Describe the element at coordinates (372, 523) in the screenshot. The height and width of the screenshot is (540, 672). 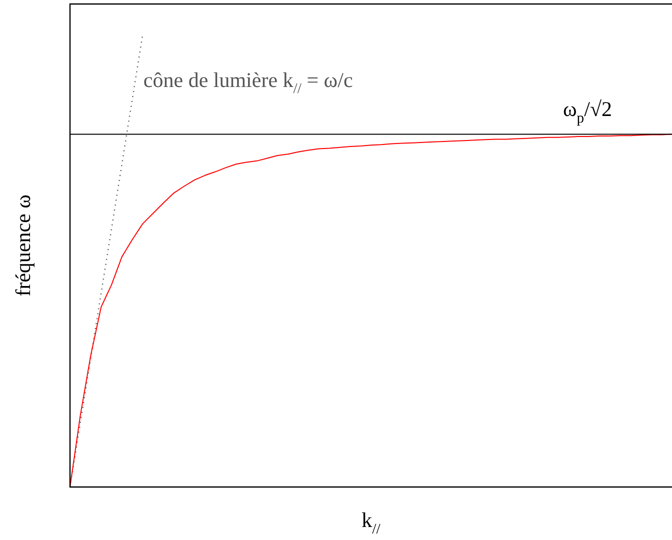
I see `x-axis-title: k//` at that location.